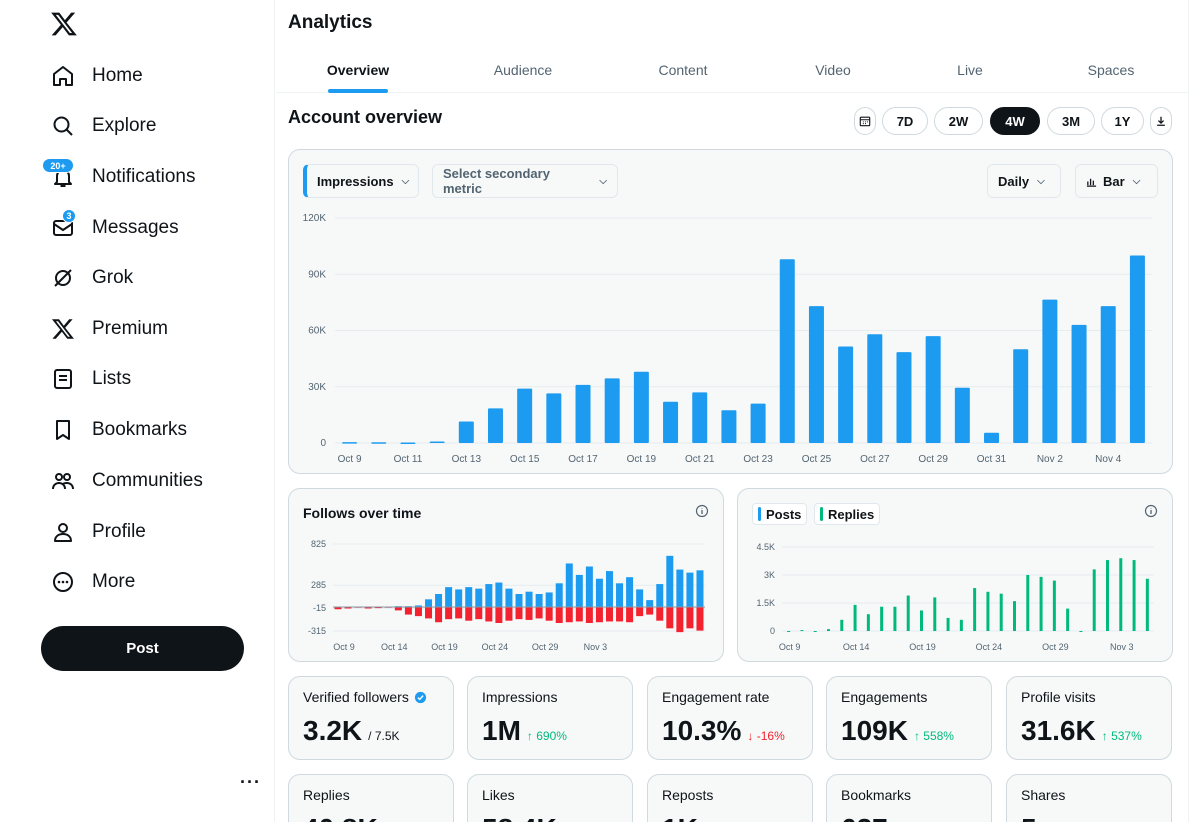  What do you see at coordinates (683, 70) in the screenshot?
I see `tab-content: Content` at bounding box center [683, 70].